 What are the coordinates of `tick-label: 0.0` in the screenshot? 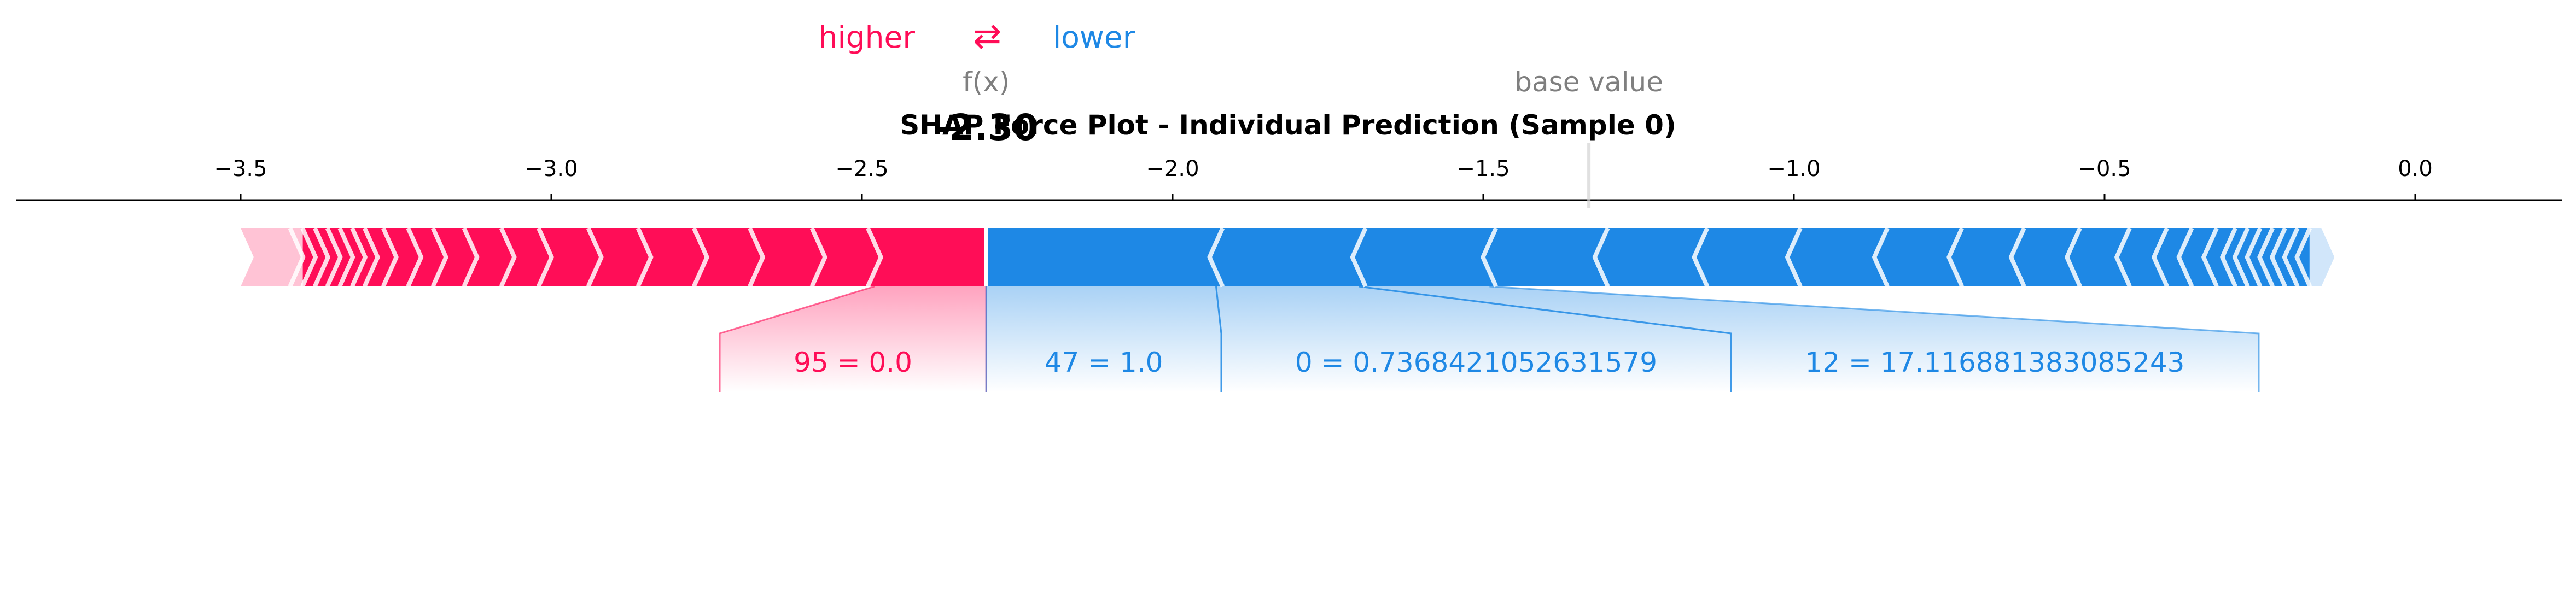 It's located at (2415, 169).